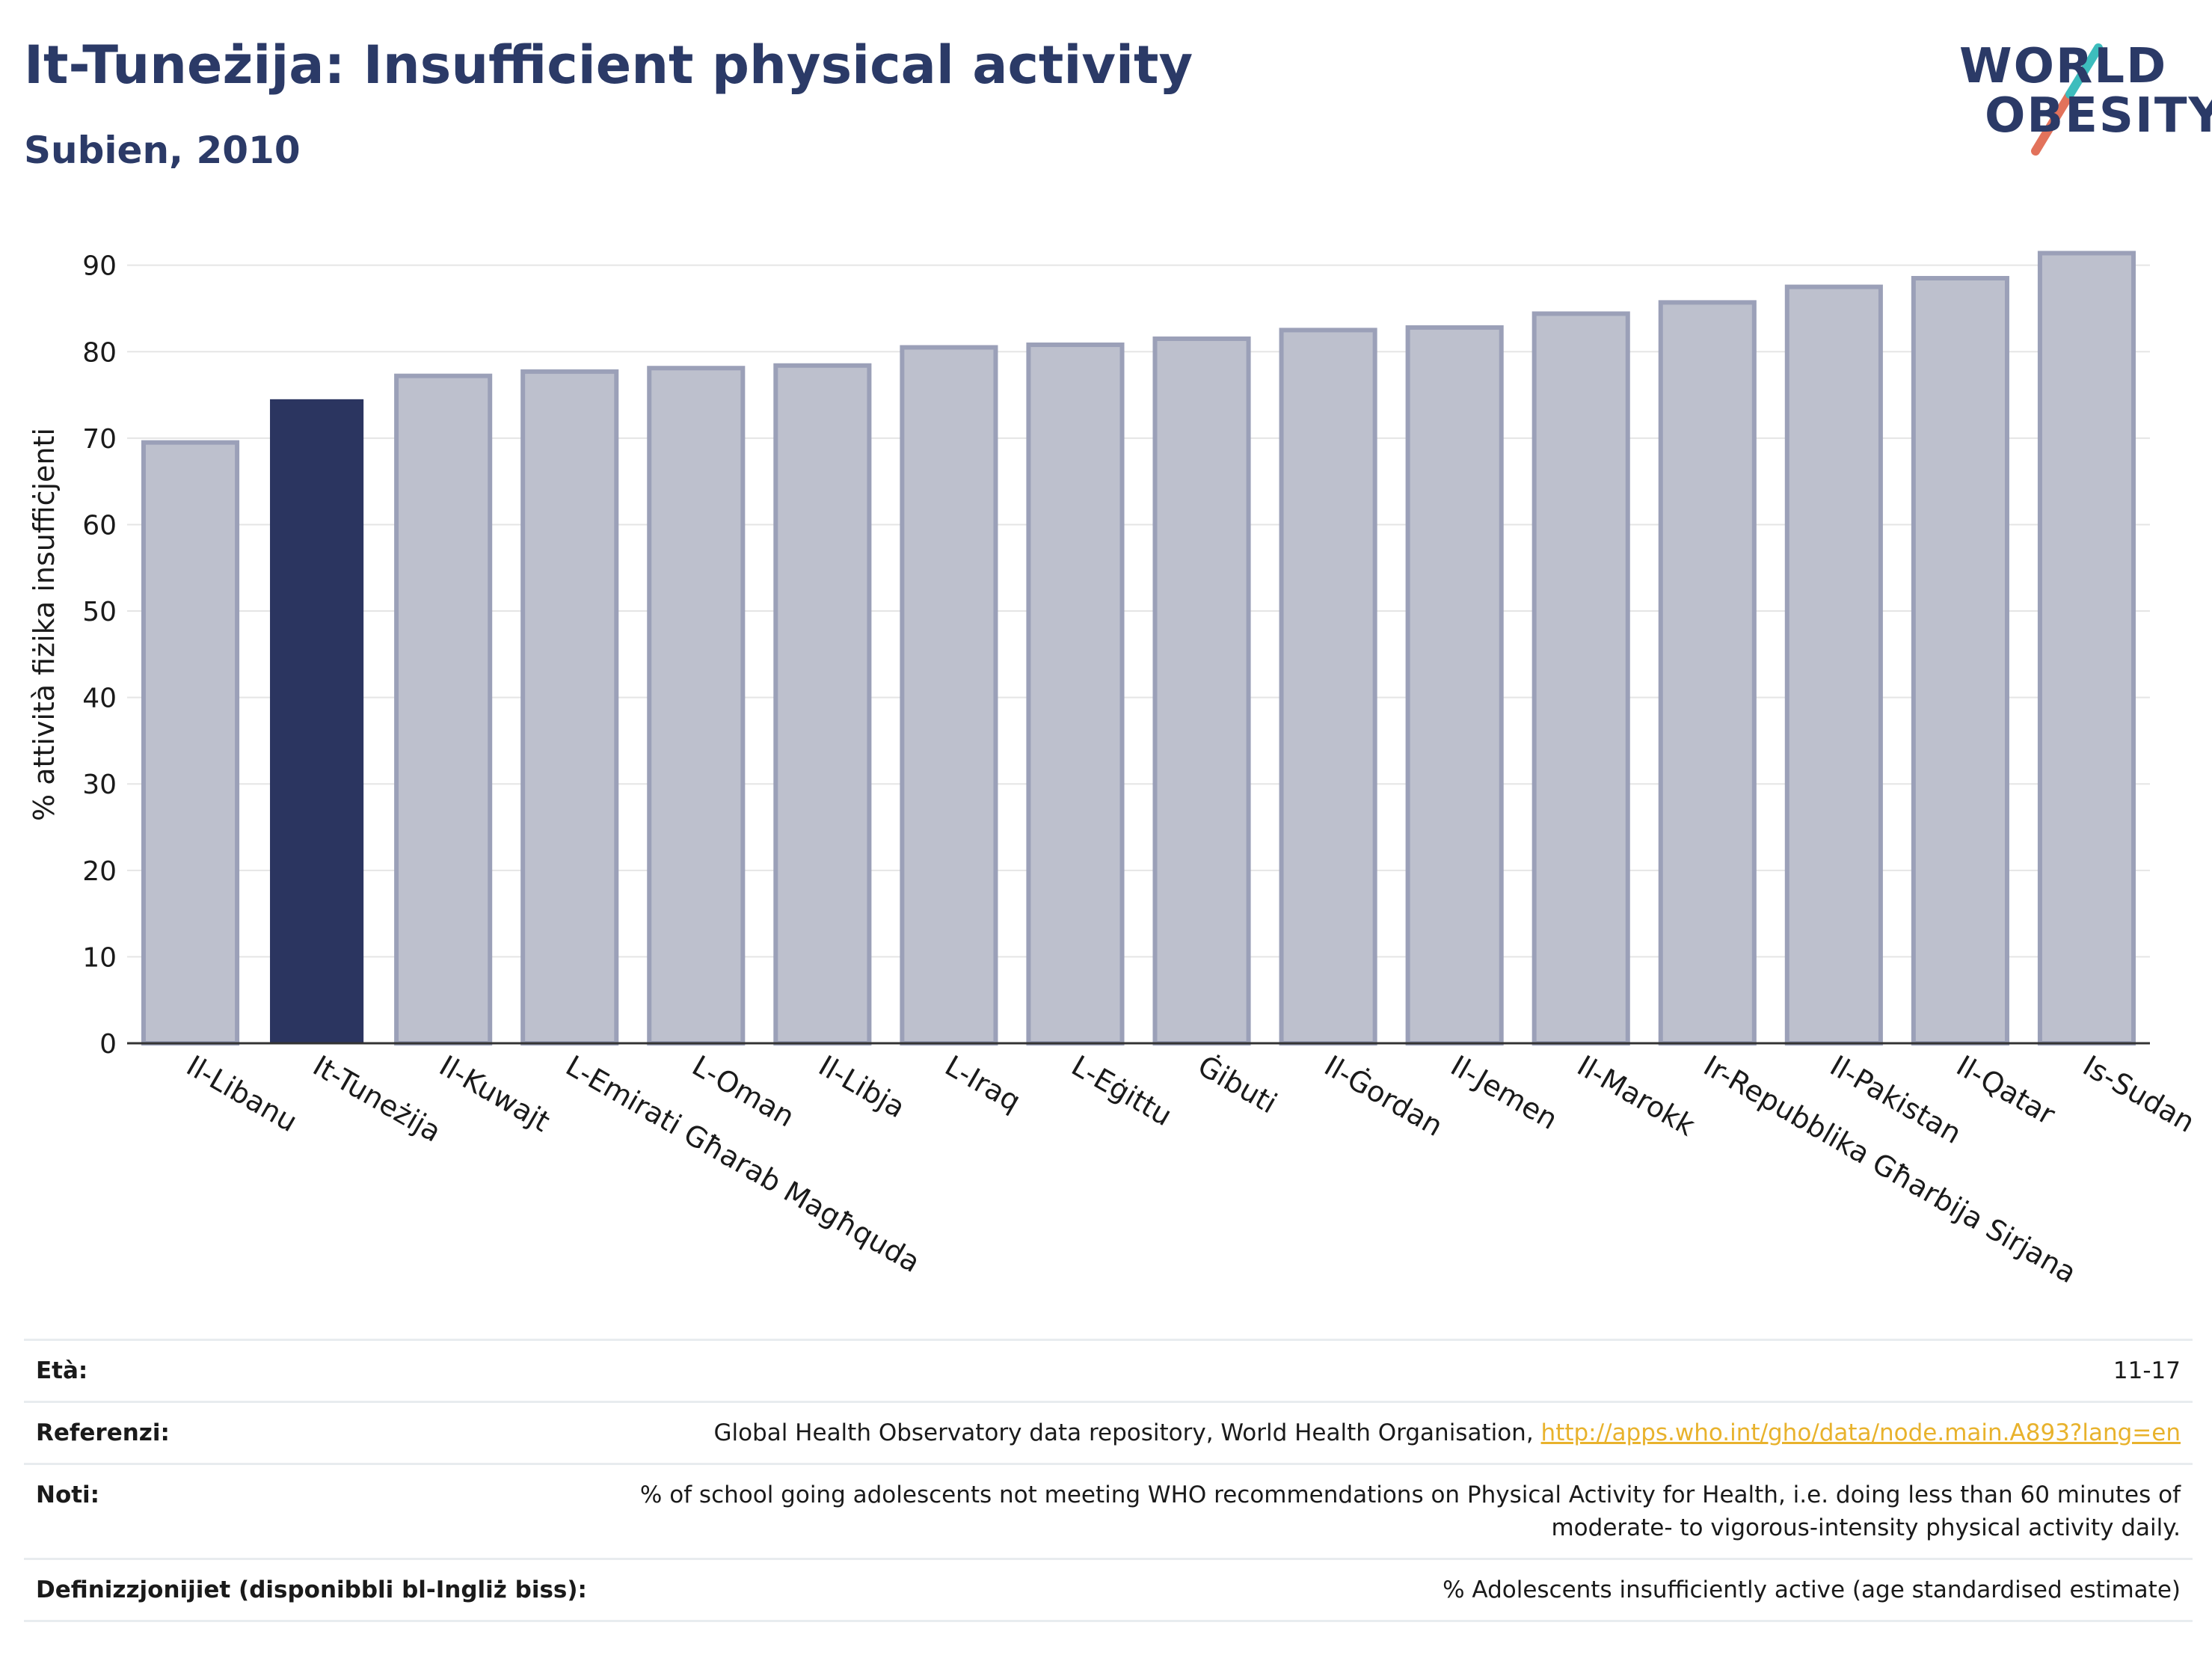 This screenshot has width=2212, height=1655. Describe the element at coordinates (1108, 1370) in the screenshot. I see `footer-row-age: Età: 11-17` at that location.